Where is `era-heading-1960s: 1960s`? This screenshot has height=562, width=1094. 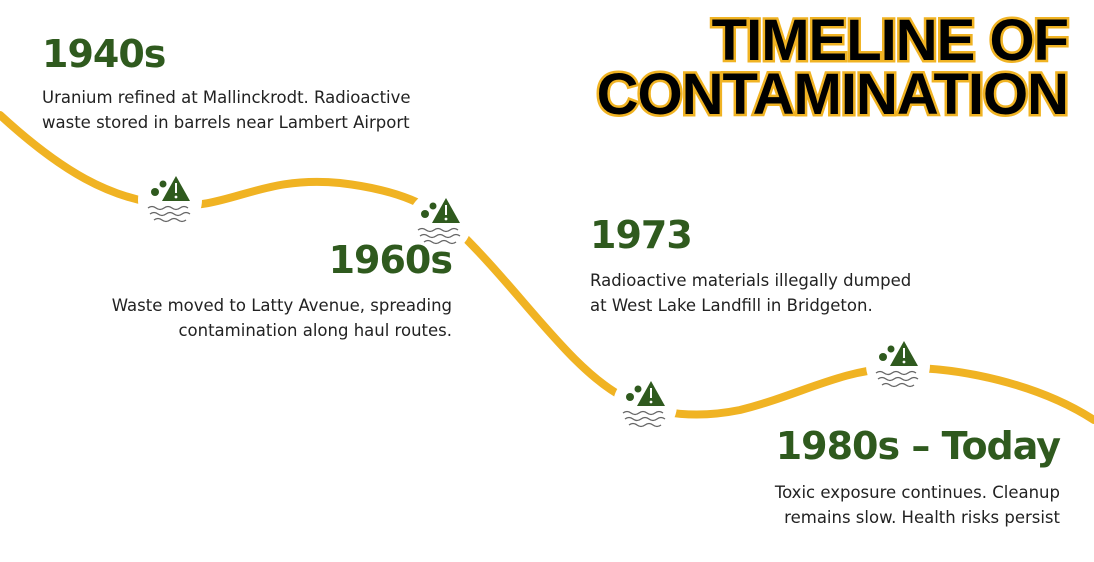 era-heading-1960s: 1960s is located at coordinates (390, 260).